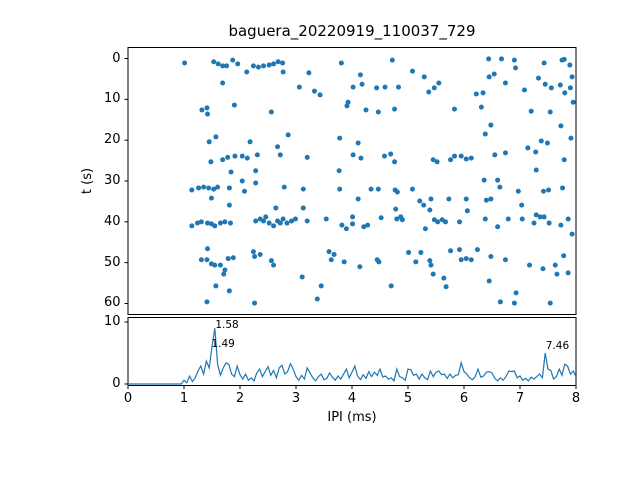  I want to click on x-tick-label: 7, so click(520, 398).